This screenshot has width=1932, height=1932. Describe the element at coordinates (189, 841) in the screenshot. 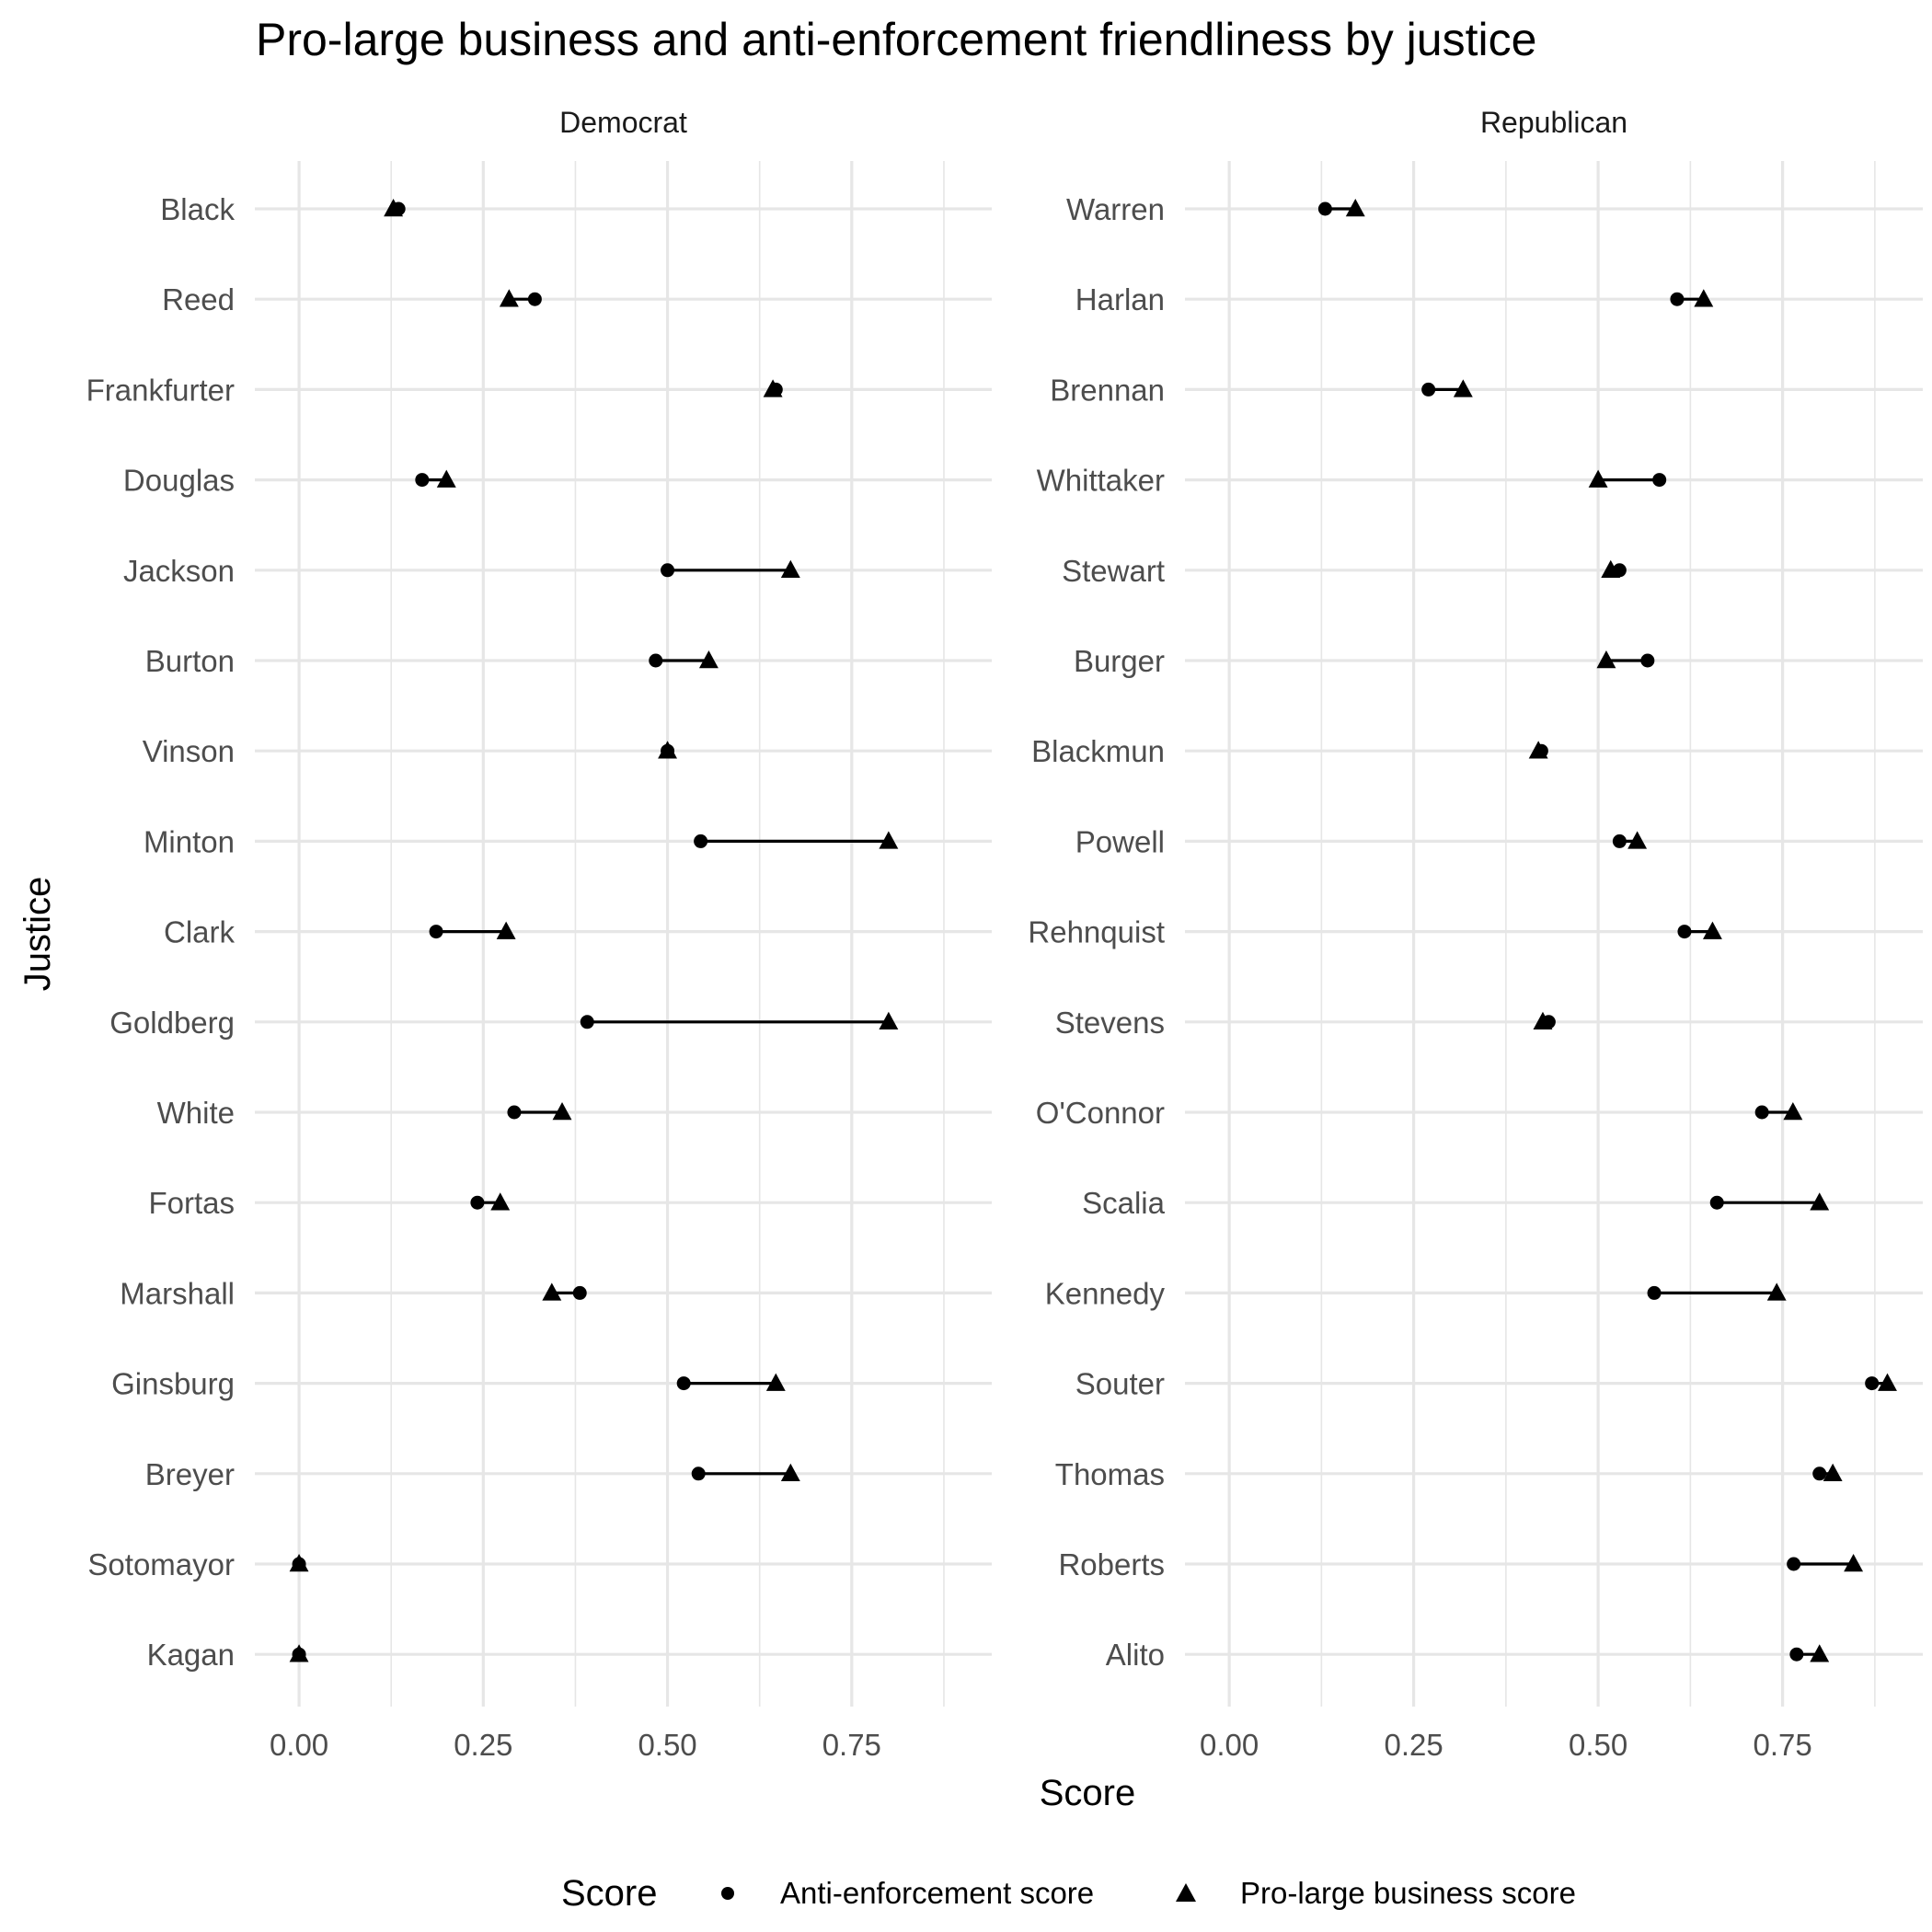

I see `justice-label-minton: Minton` at that location.